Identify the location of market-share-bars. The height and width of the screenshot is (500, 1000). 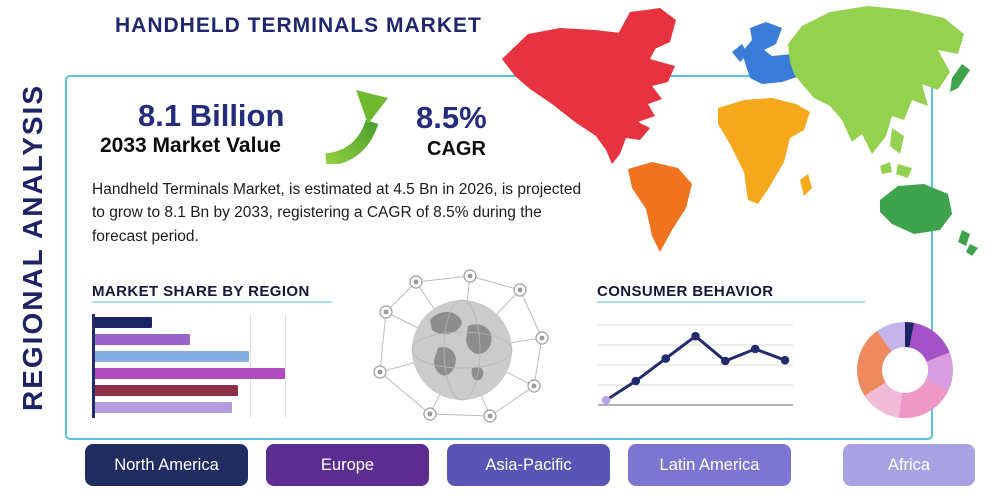
(193, 363).